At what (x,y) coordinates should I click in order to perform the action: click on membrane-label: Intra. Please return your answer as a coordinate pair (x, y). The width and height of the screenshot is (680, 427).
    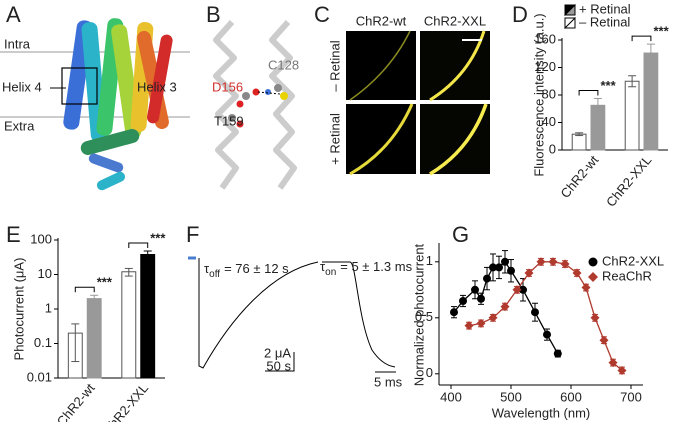
    Looking at the image, I should click on (17, 43).